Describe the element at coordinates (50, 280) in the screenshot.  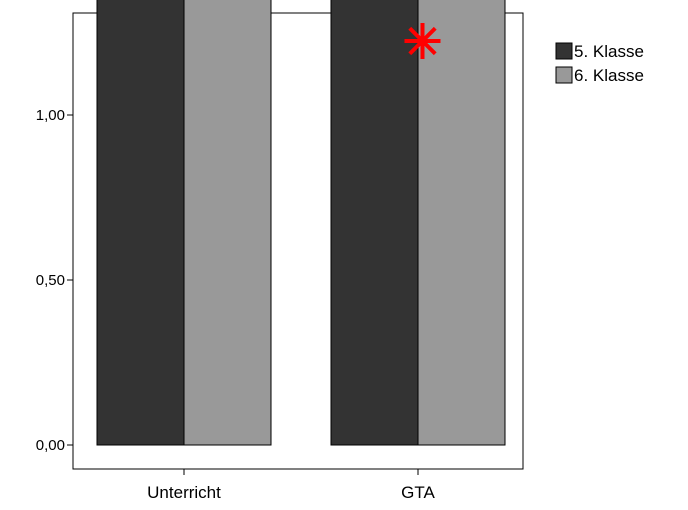
I see `y-tick-label: 0,50` at that location.